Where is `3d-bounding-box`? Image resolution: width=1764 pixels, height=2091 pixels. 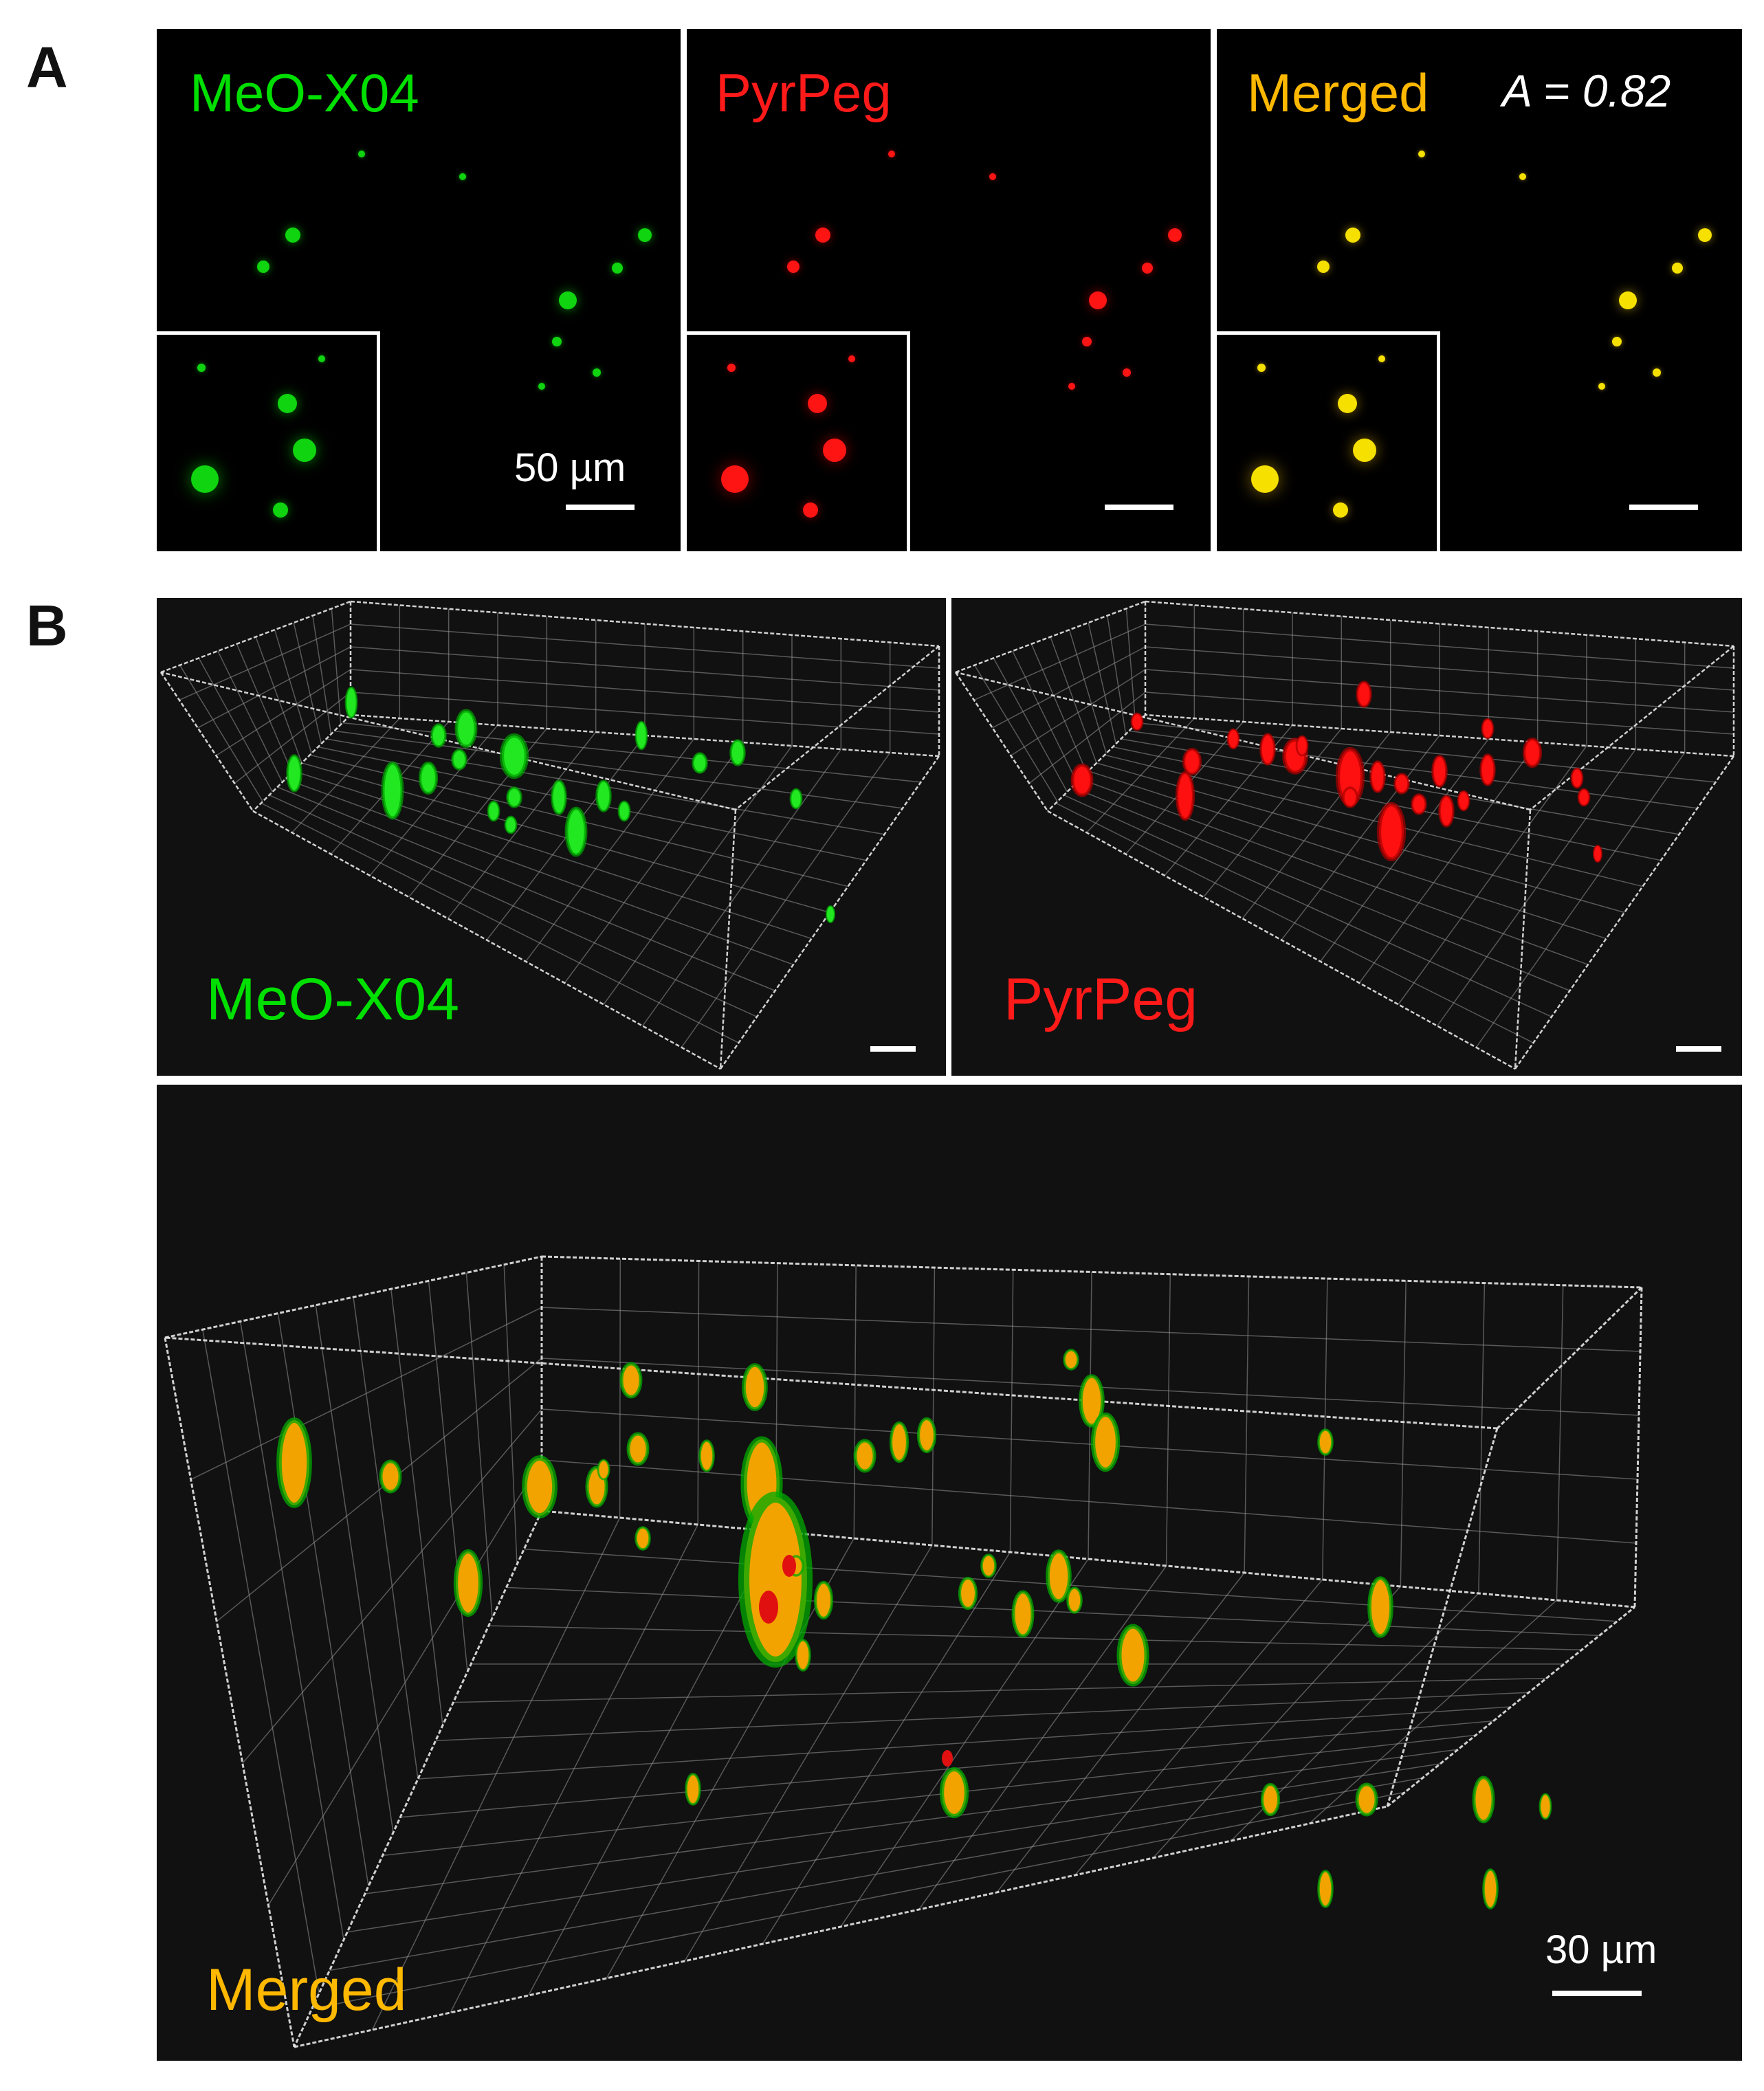
3d-bounding-box is located at coordinates (550, 835).